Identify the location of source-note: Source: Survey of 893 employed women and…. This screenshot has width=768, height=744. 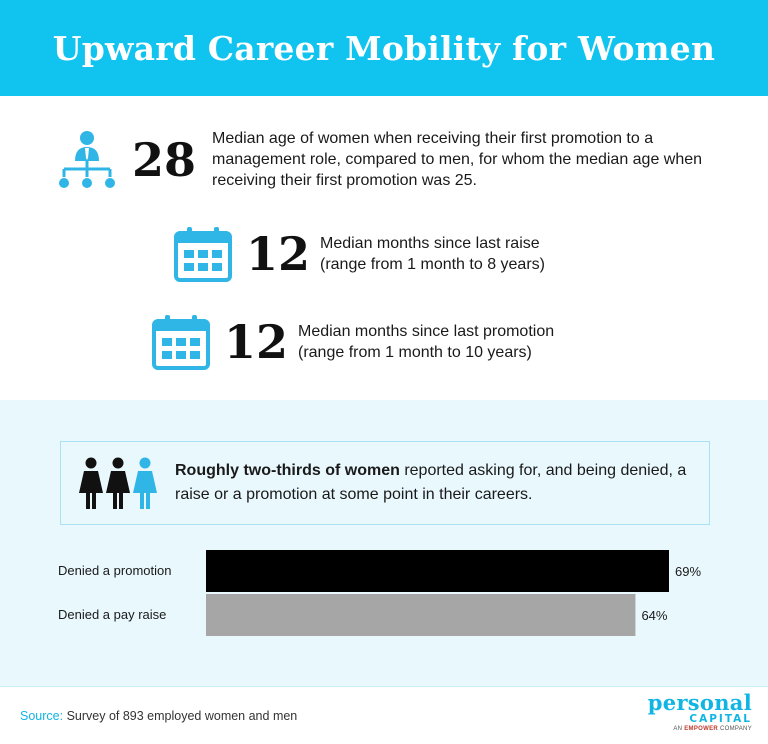
(158, 716).